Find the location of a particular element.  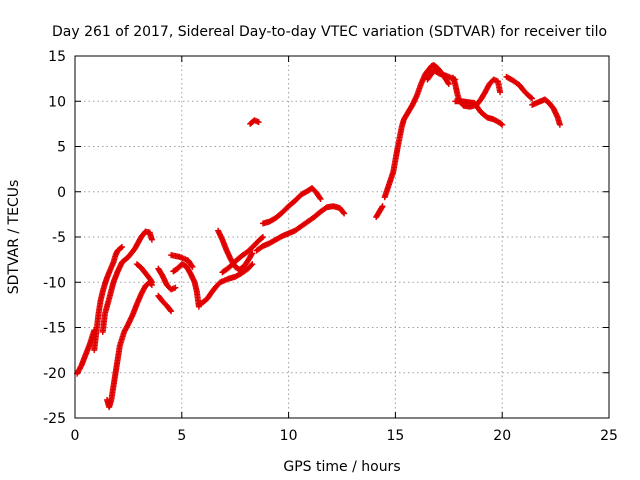

y-tick-label: -20 is located at coordinates (54, 374).